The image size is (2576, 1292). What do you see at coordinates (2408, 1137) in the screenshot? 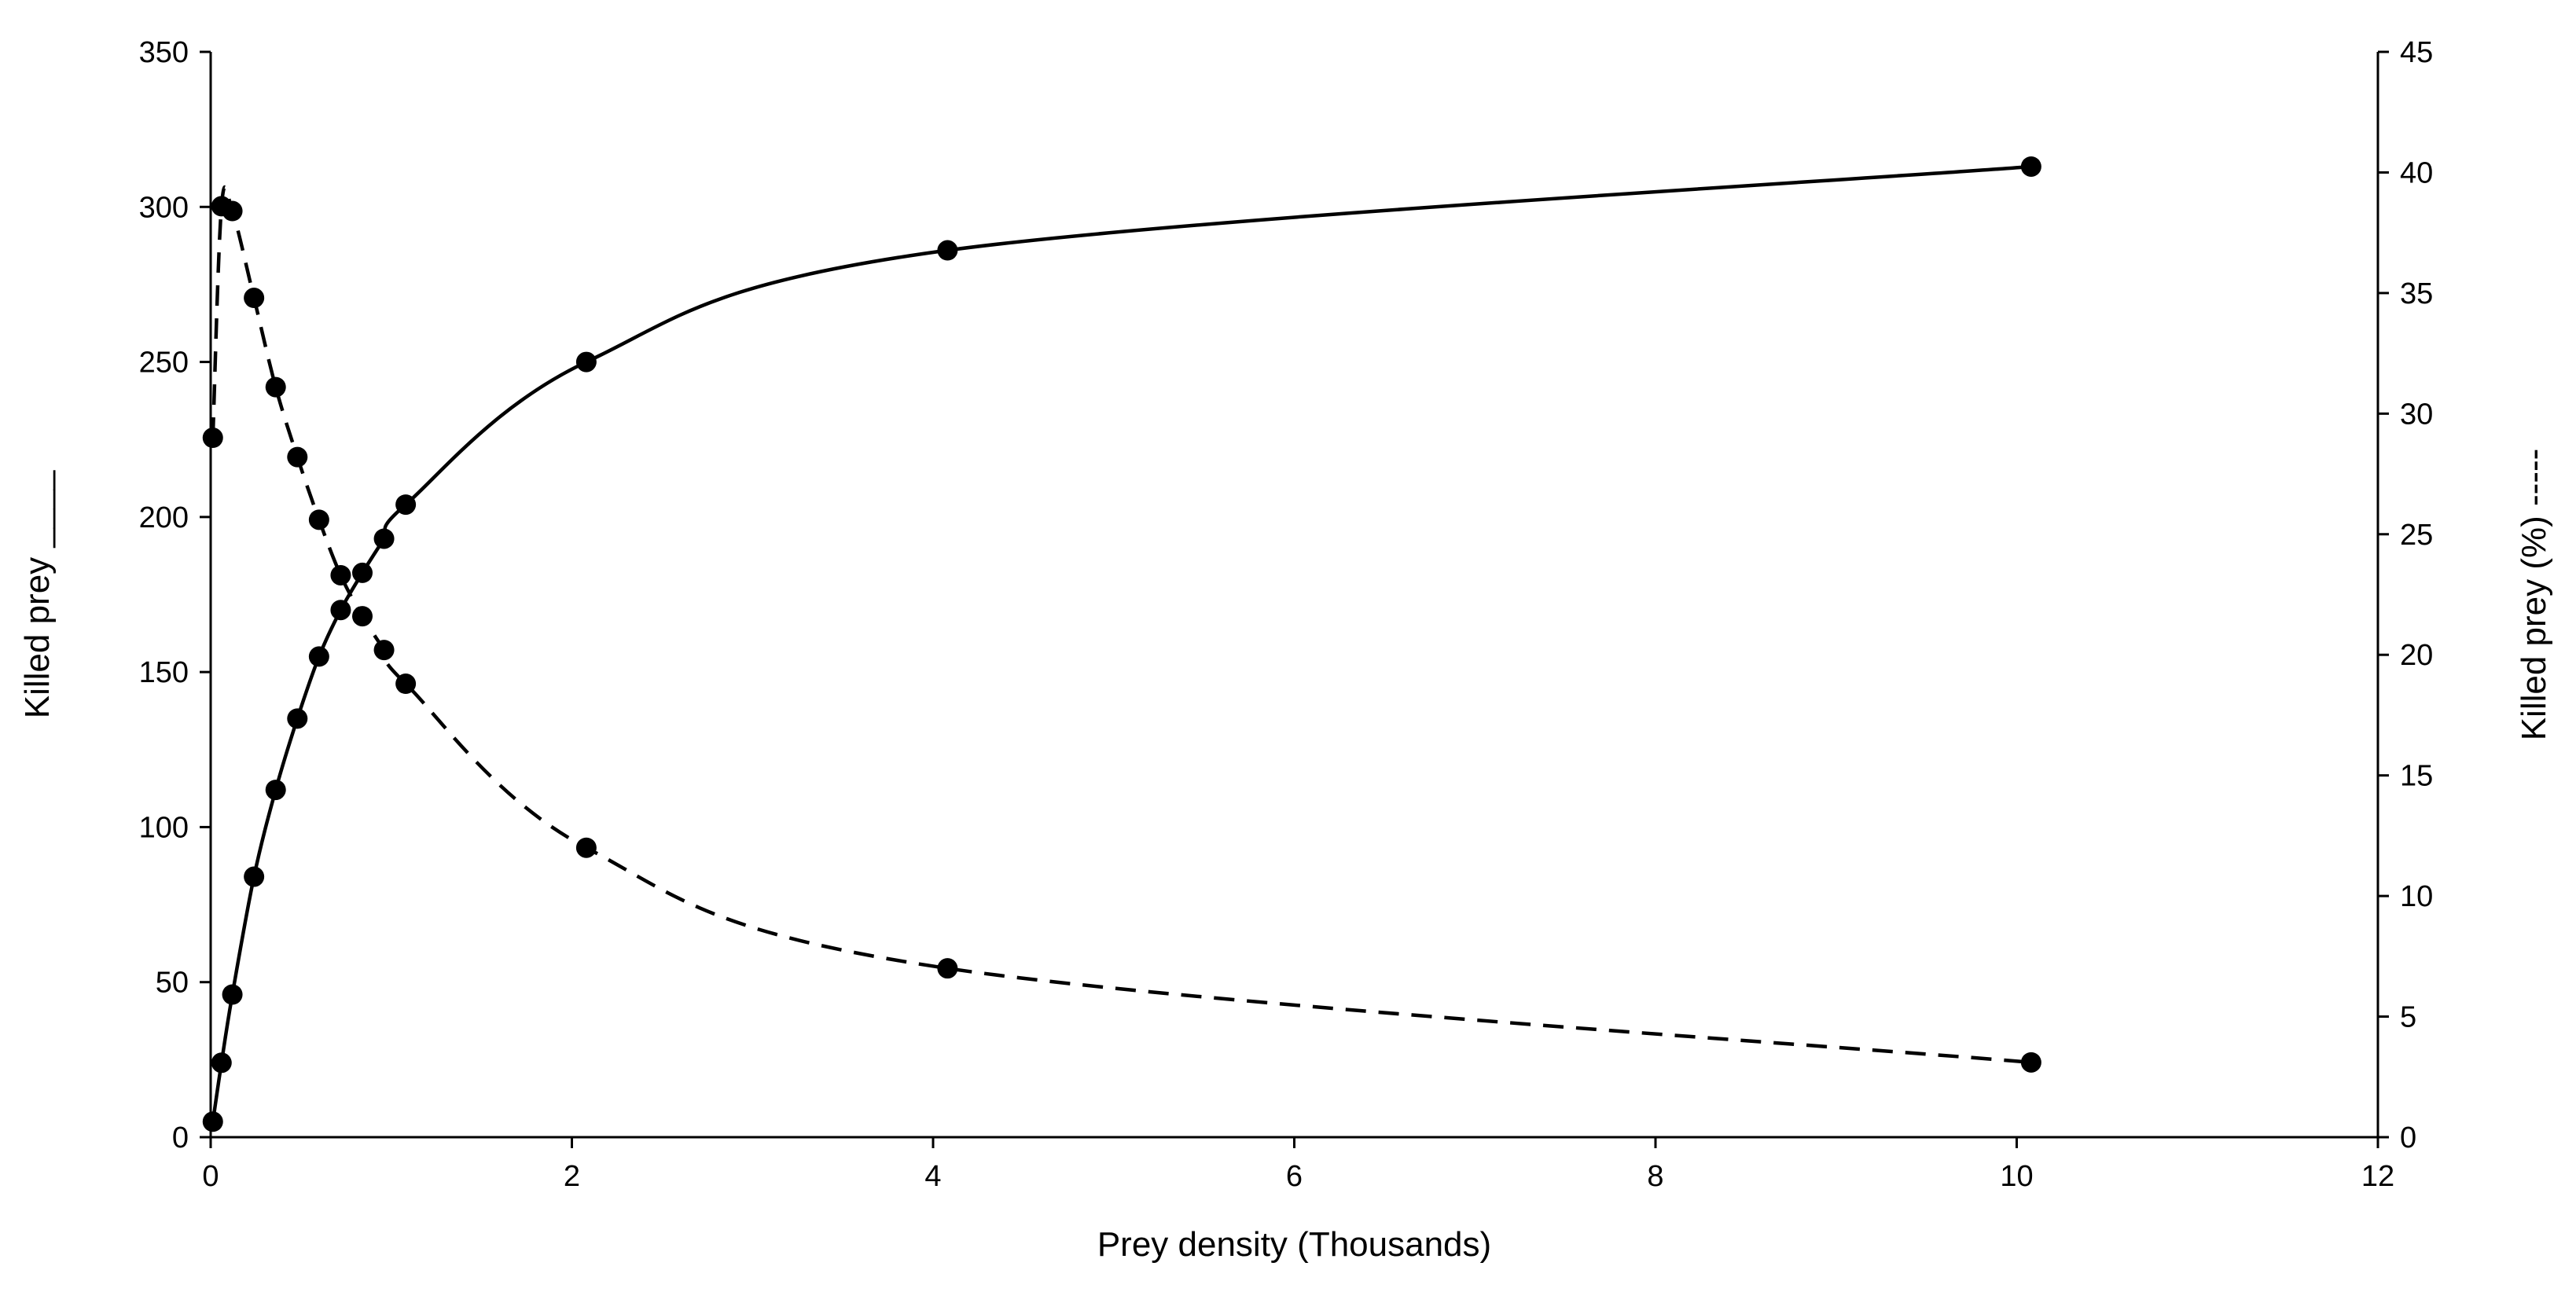
I see `y-right-tick-label: 0` at bounding box center [2408, 1137].